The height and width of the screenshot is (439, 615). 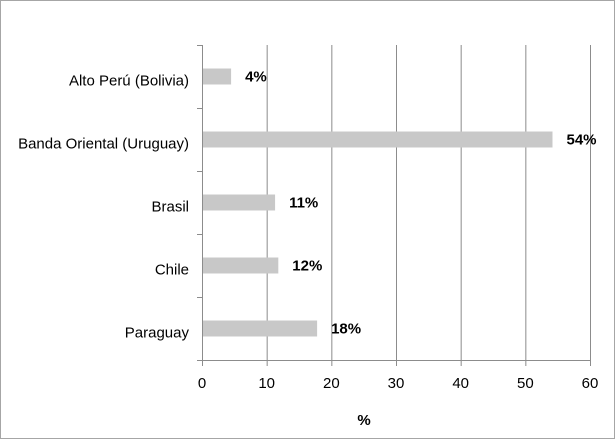 I want to click on category-label: Chile, so click(x=172, y=270).